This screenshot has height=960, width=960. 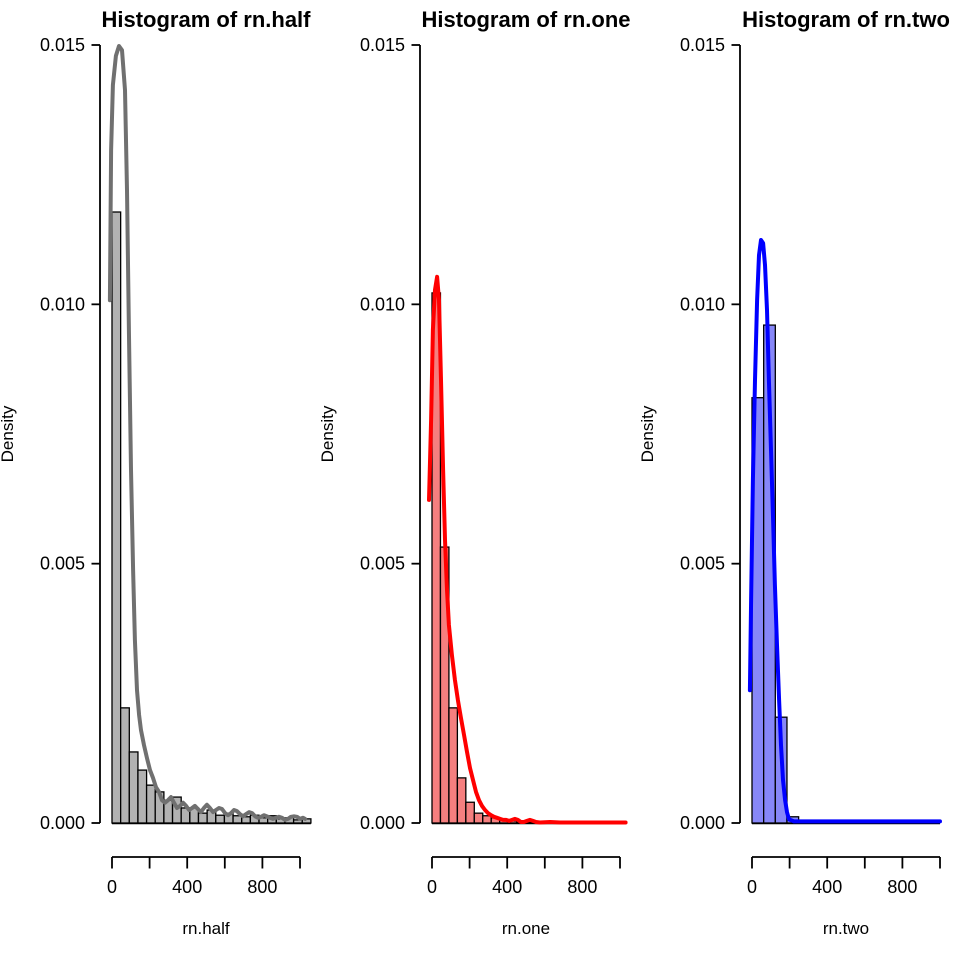 I want to click on x-axis-label: rn.one, so click(x=526, y=928).